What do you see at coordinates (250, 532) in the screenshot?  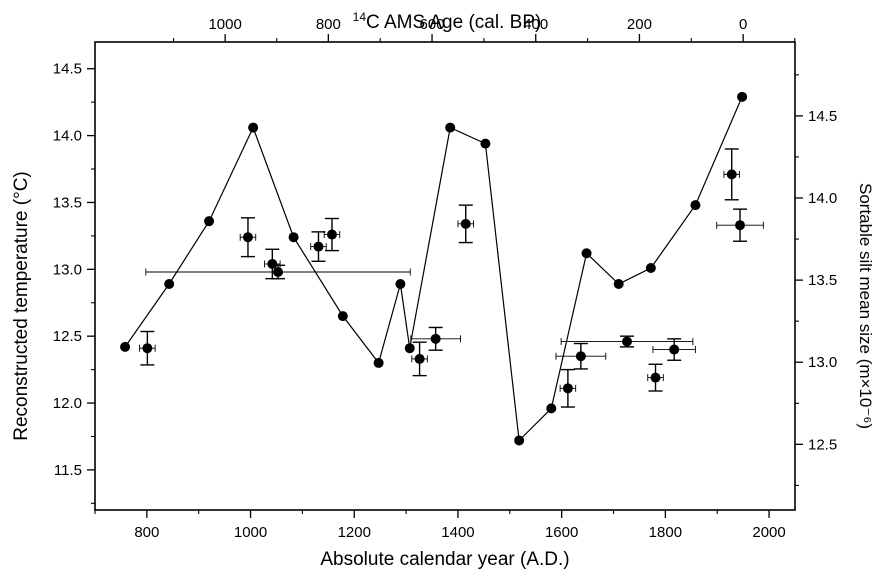 I see `x-tick-label: 1000` at bounding box center [250, 532].